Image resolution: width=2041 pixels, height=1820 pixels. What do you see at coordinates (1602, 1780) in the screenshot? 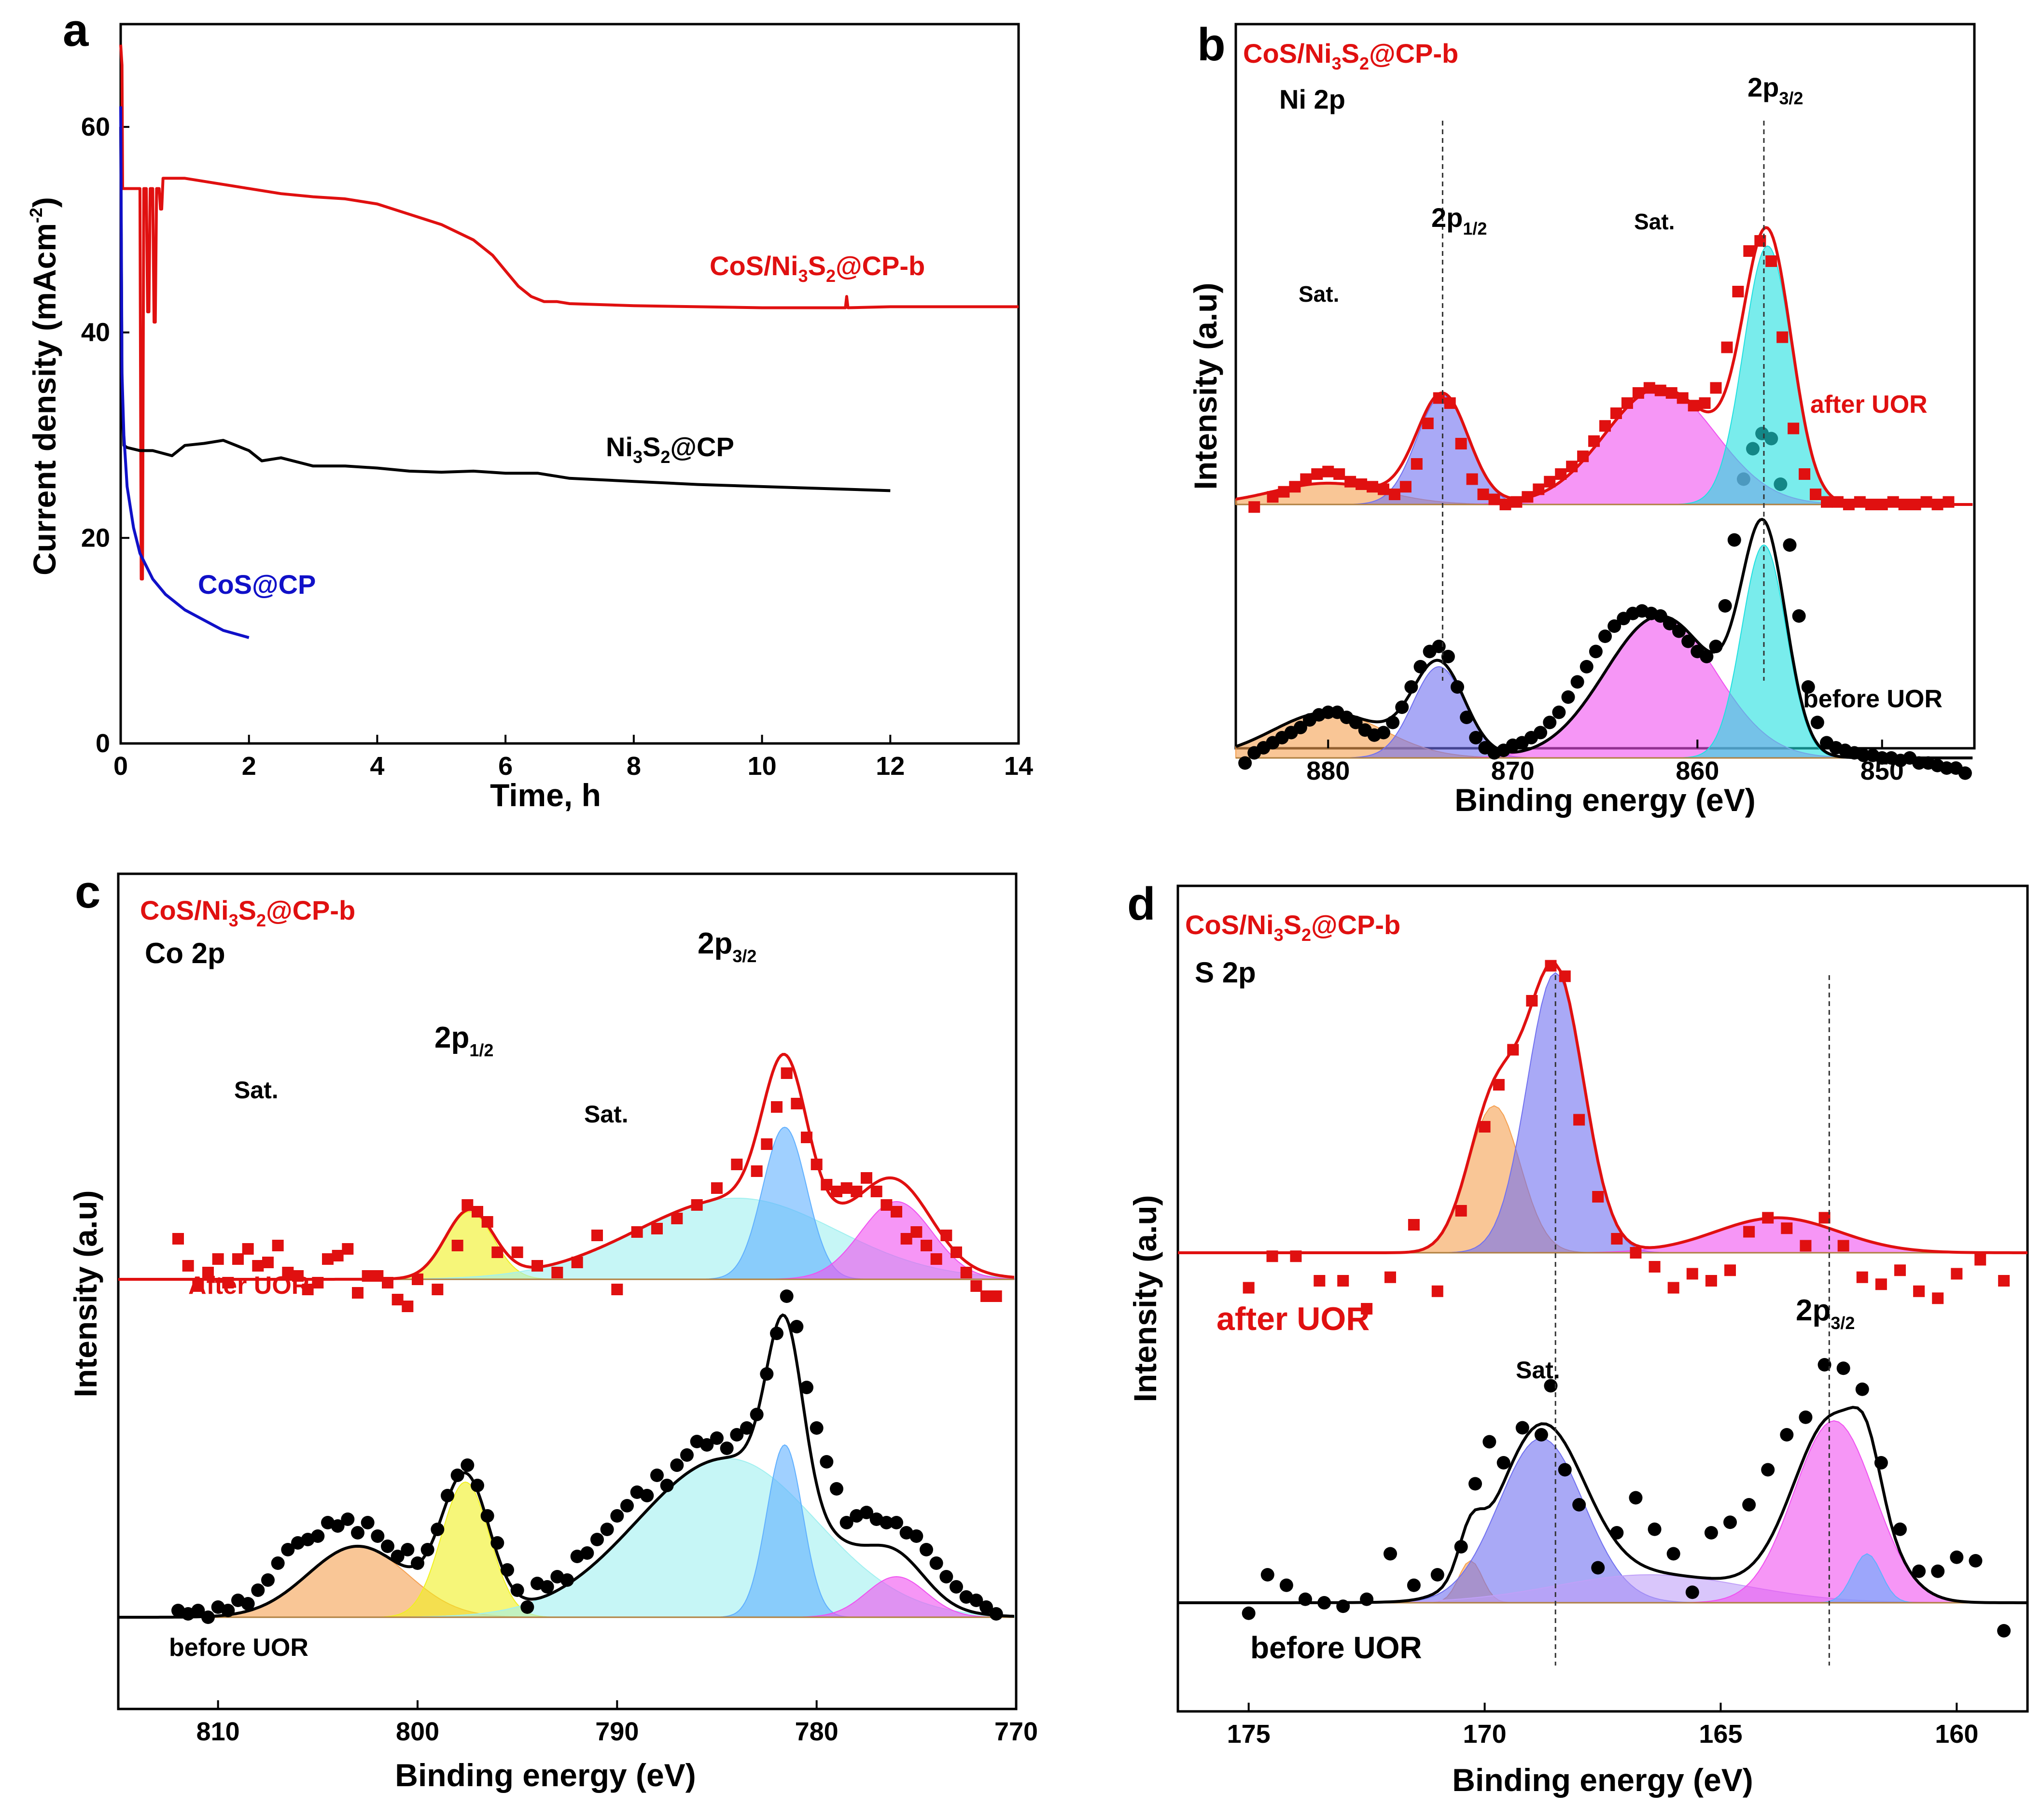
I see `panel-d-xlabel: Binding energy (eV)` at bounding box center [1602, 1780].